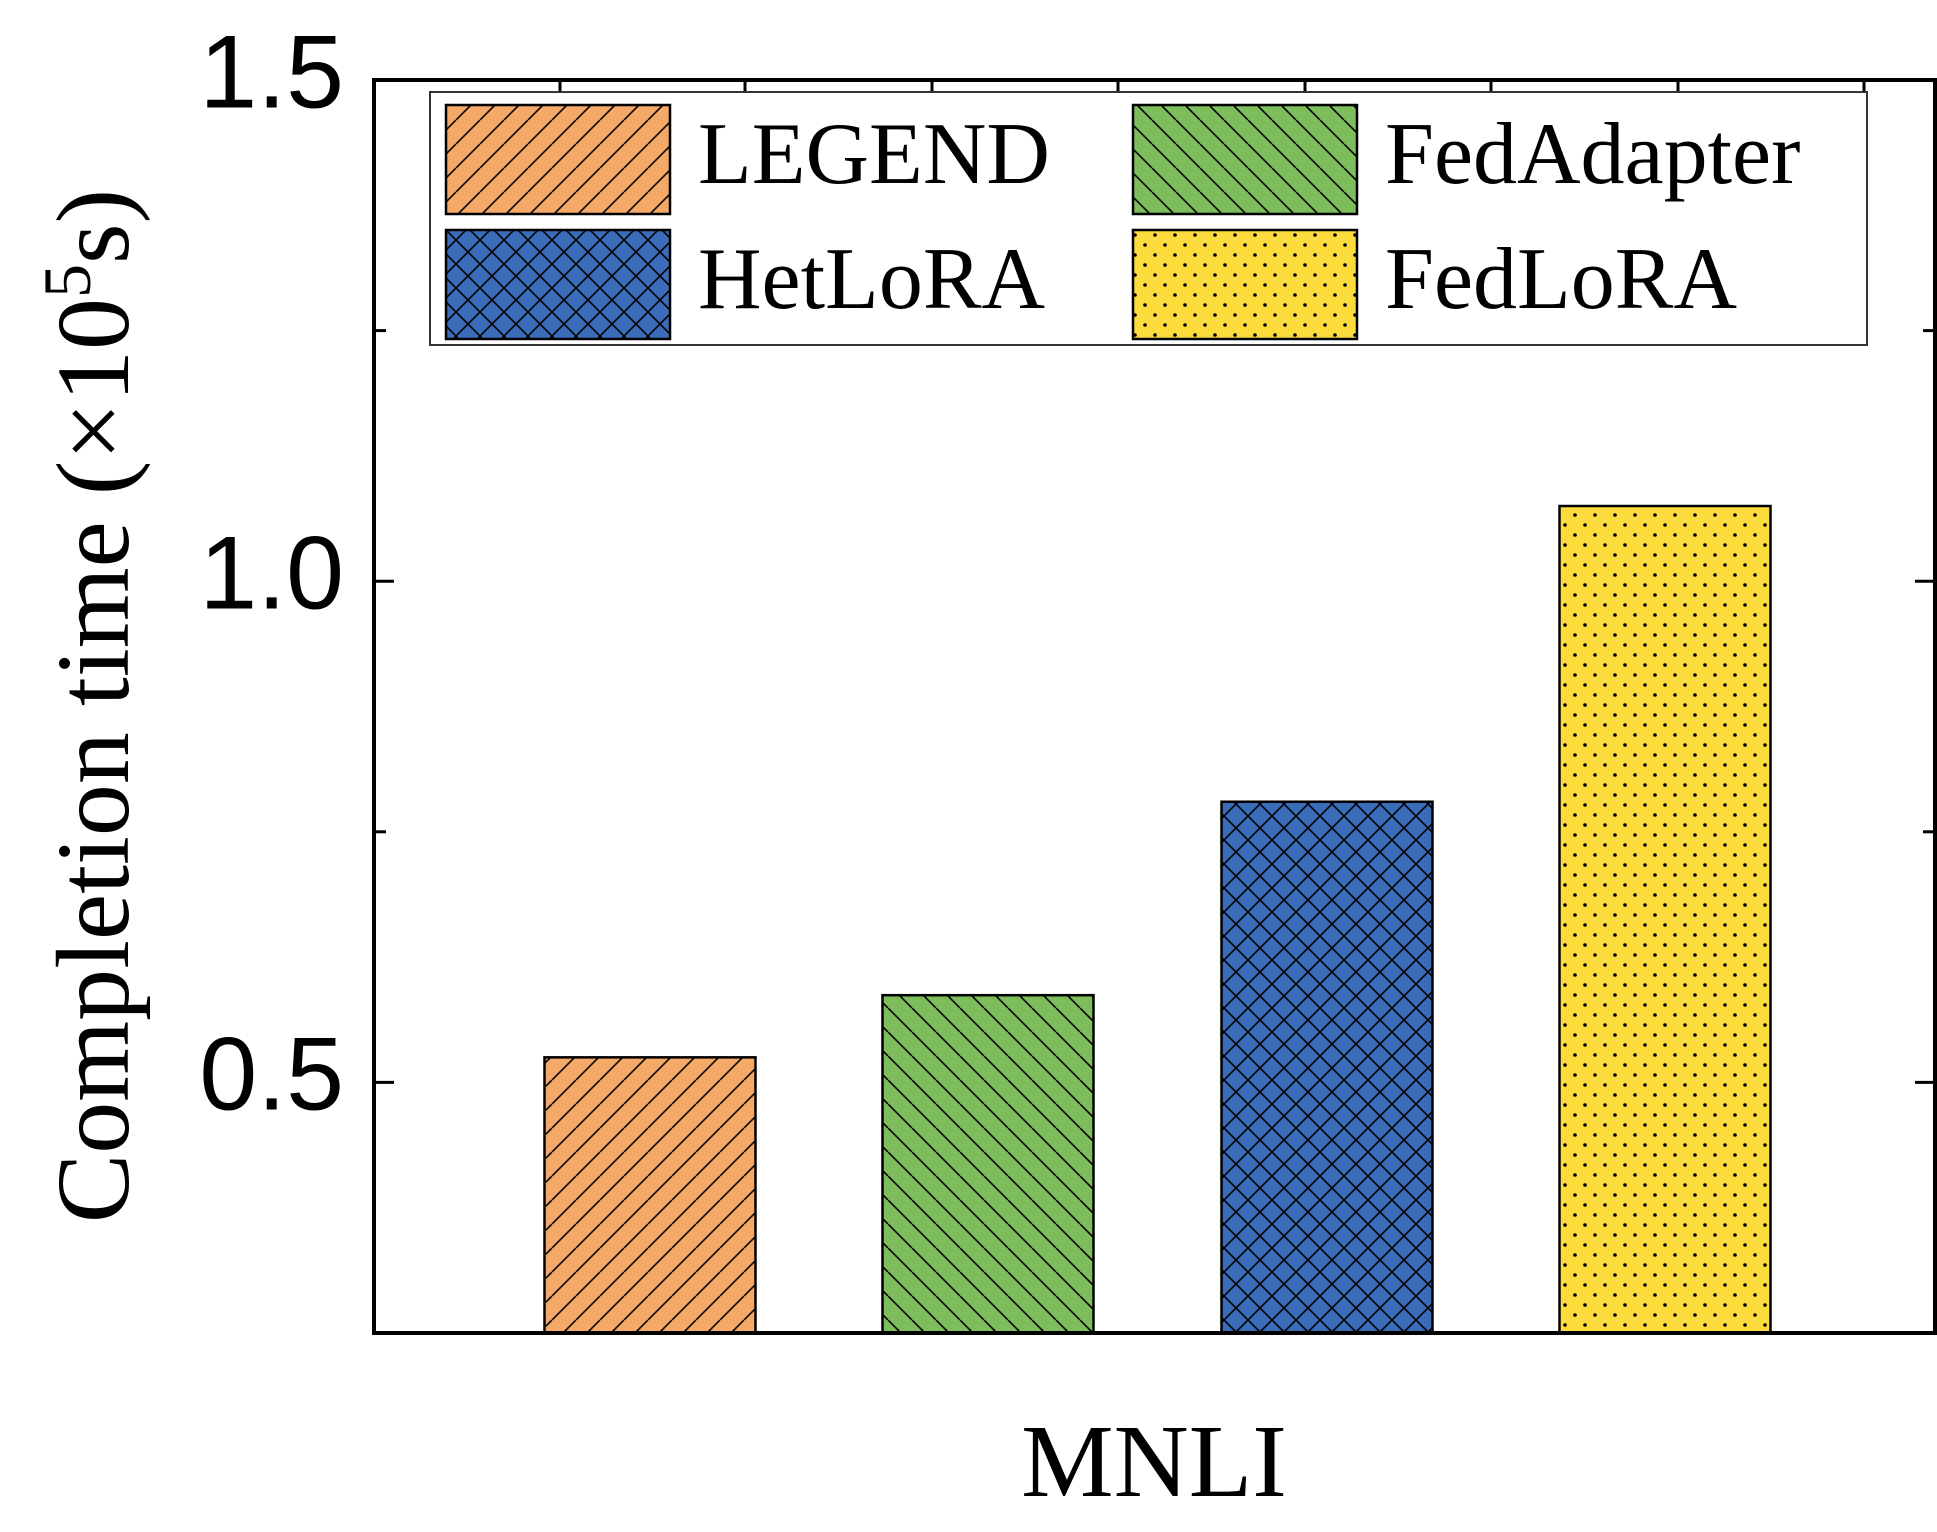 This screenshot has height=1532, width=1937. What do you see at coordinates (558, 159) in the screenshot?
I see `legend-swatch-legend` at bounding box center [558, 159].